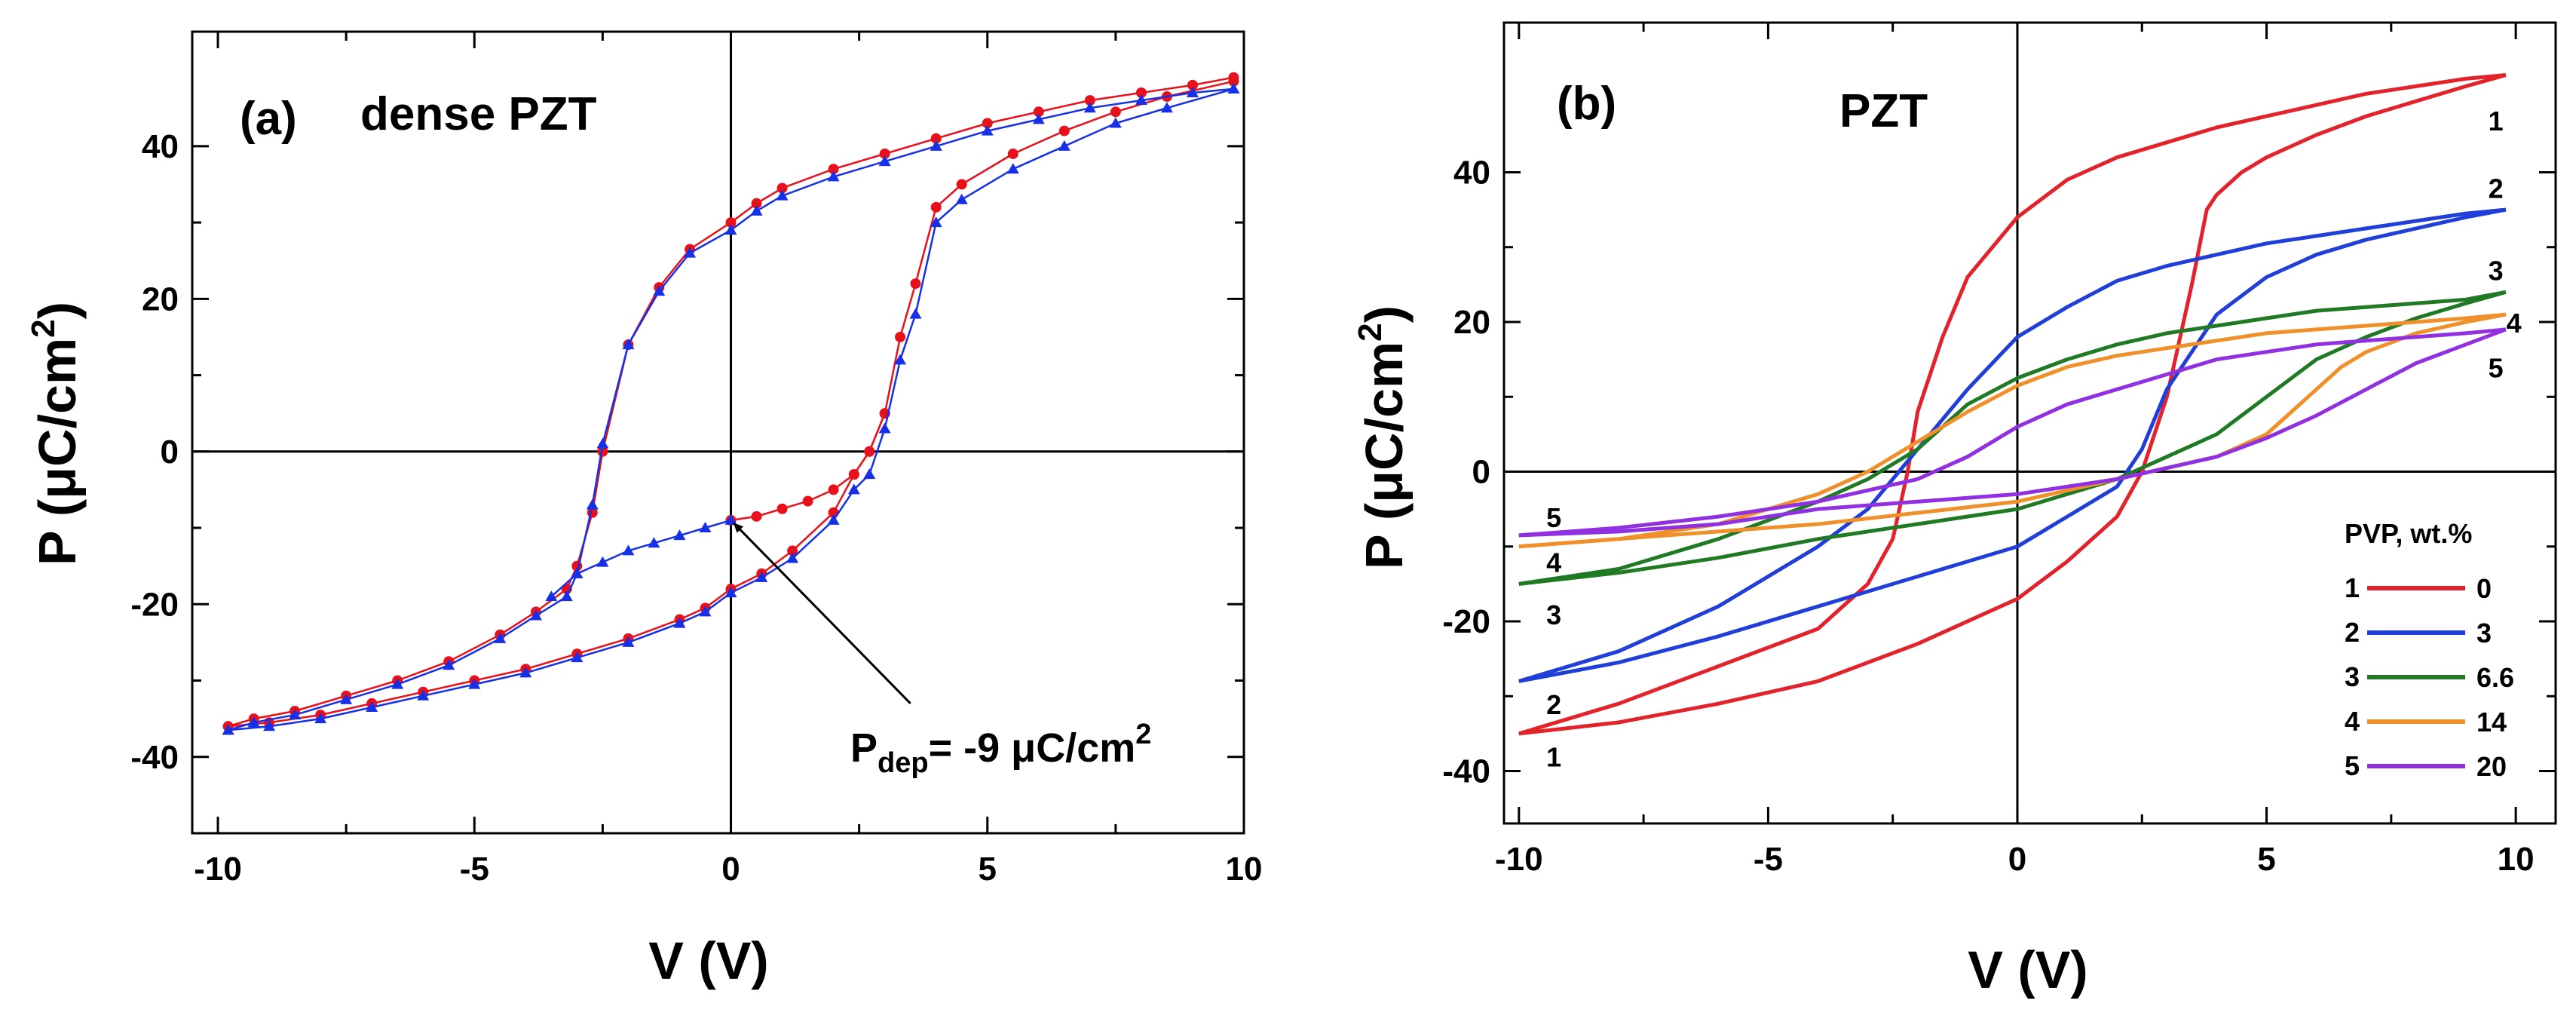 This screenshot has width=2576, height=1021. I want to click on legend-entry-number: 4, so click(2352, 721).